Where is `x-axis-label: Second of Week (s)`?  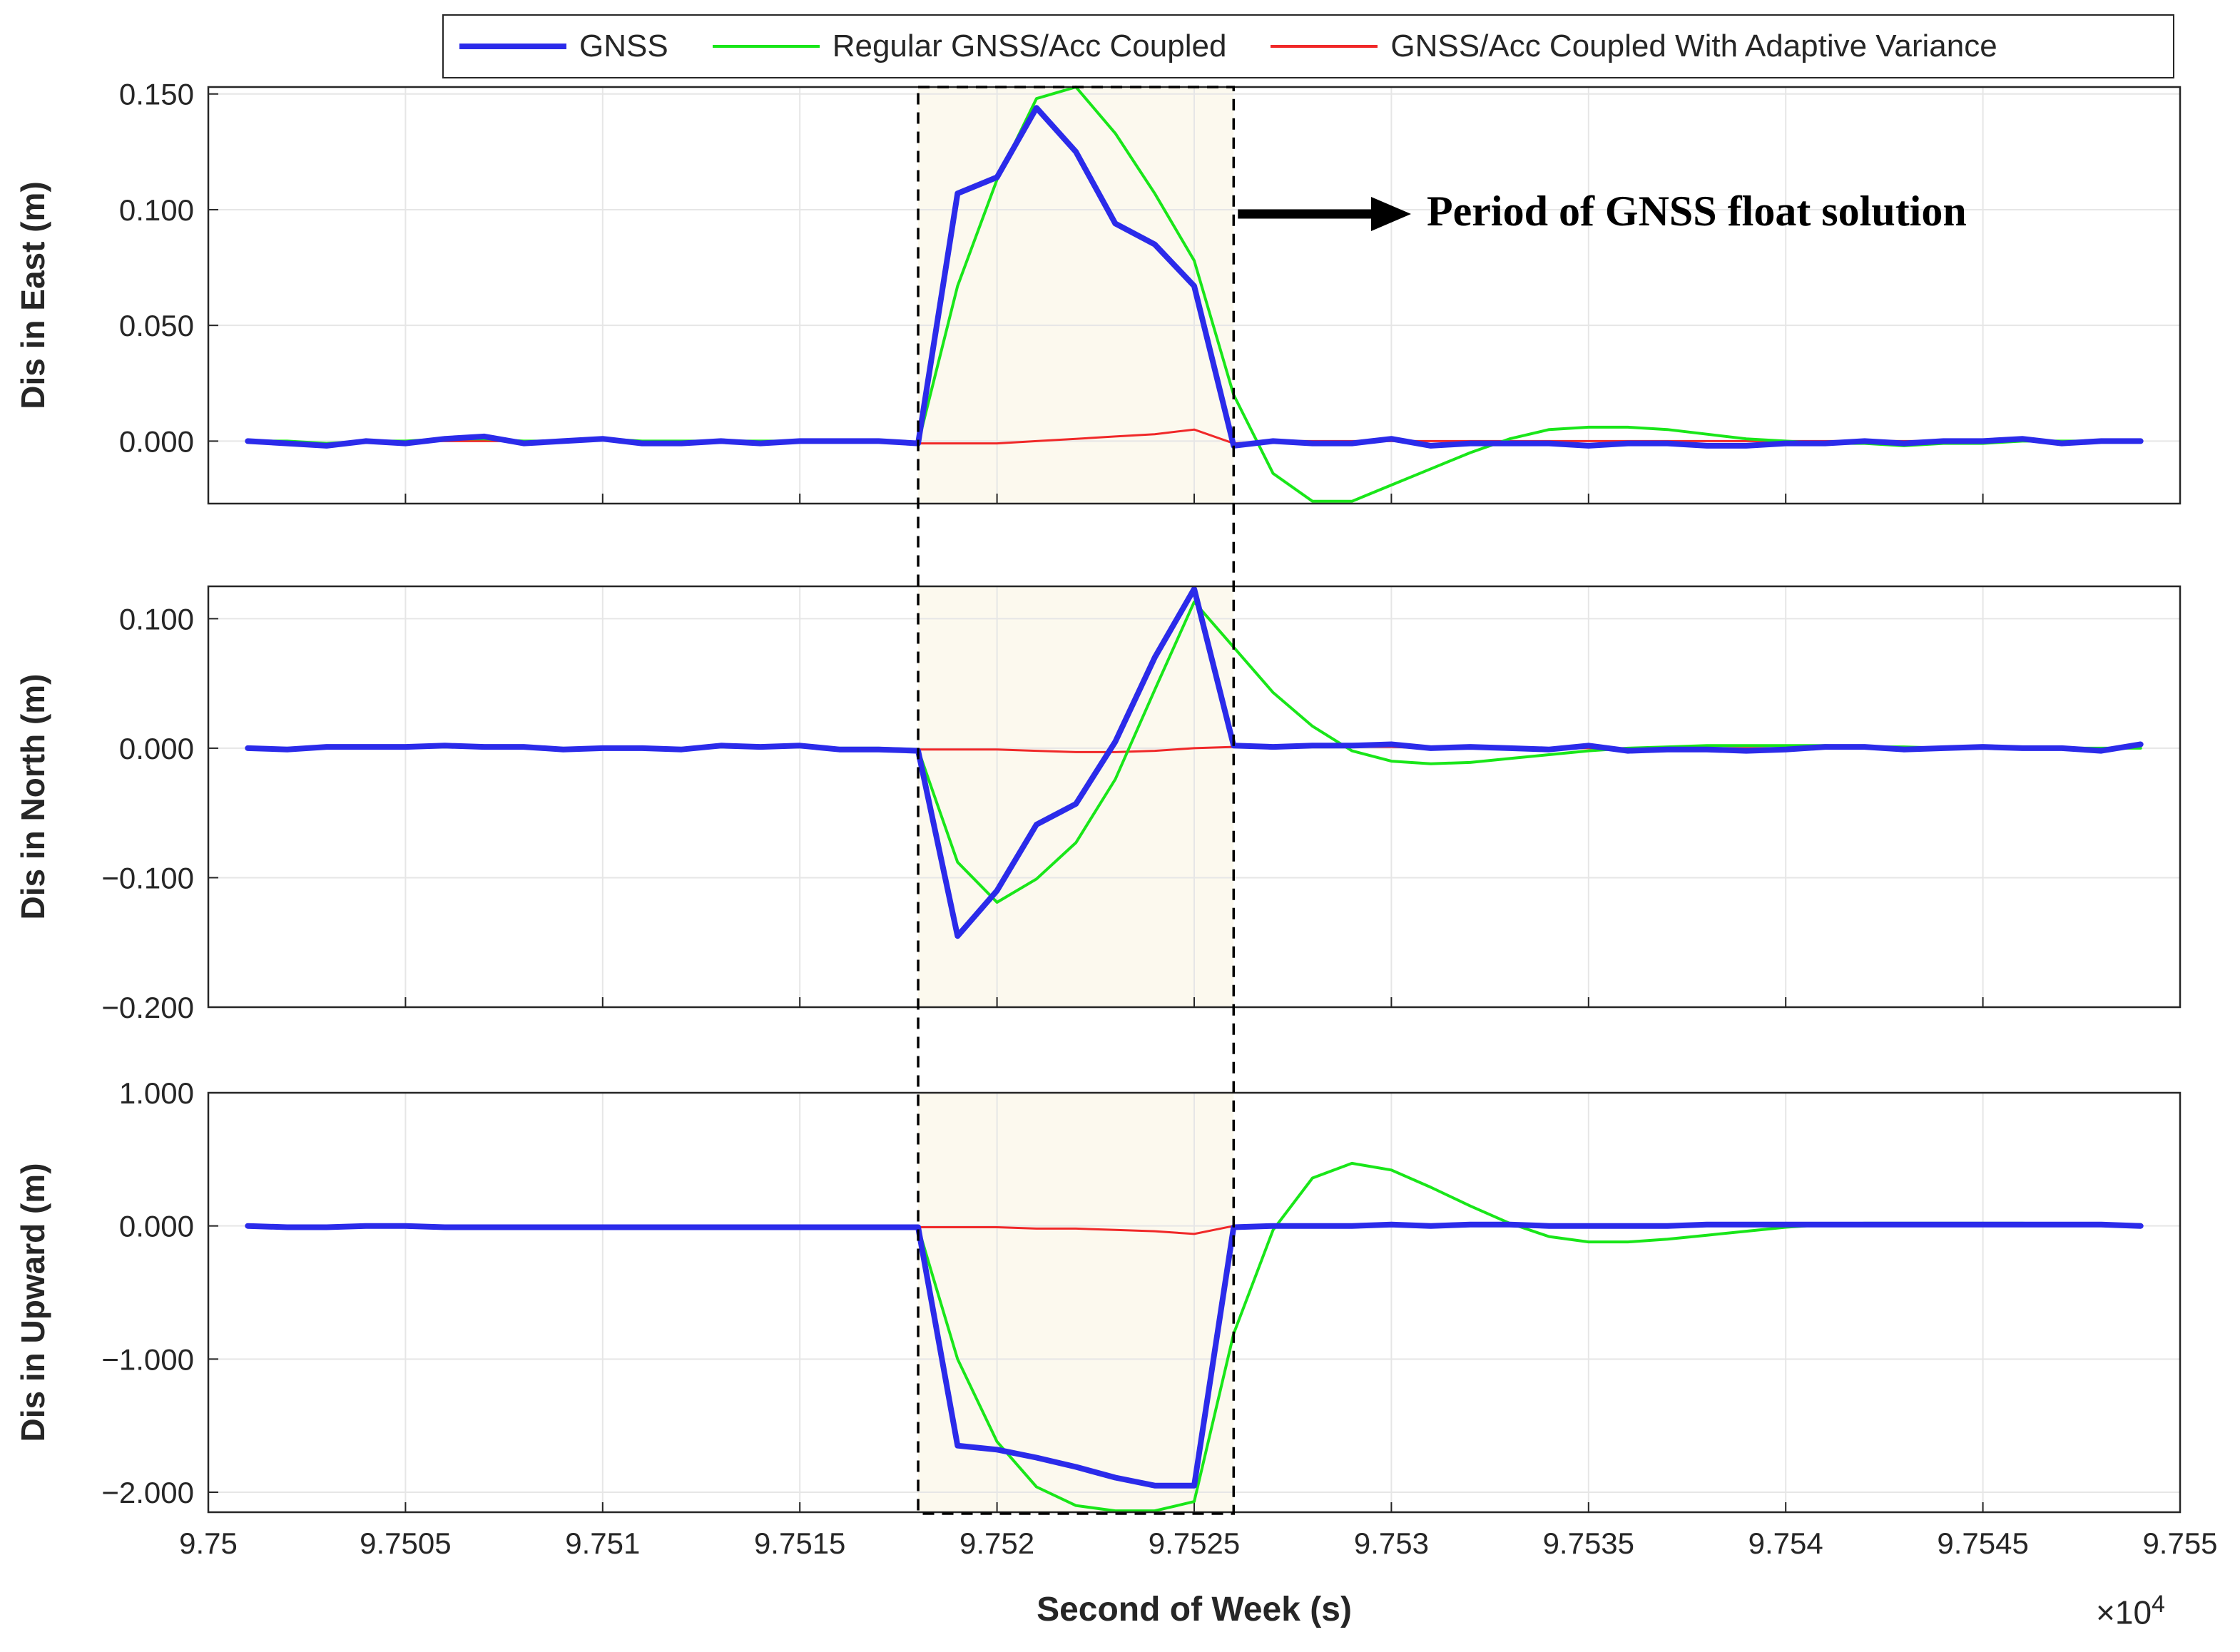
x-axis-label: Second of Week (s) is located at coordinates (1194, 1609).